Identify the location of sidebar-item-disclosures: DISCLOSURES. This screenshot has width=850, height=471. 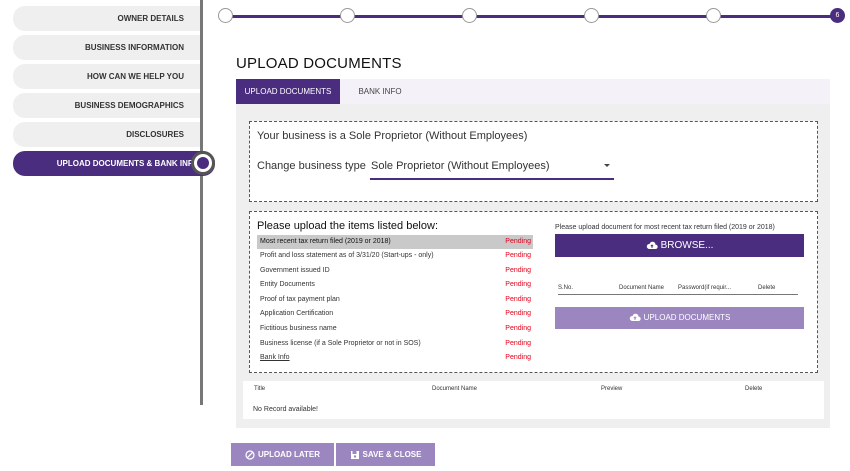
(106, 134).